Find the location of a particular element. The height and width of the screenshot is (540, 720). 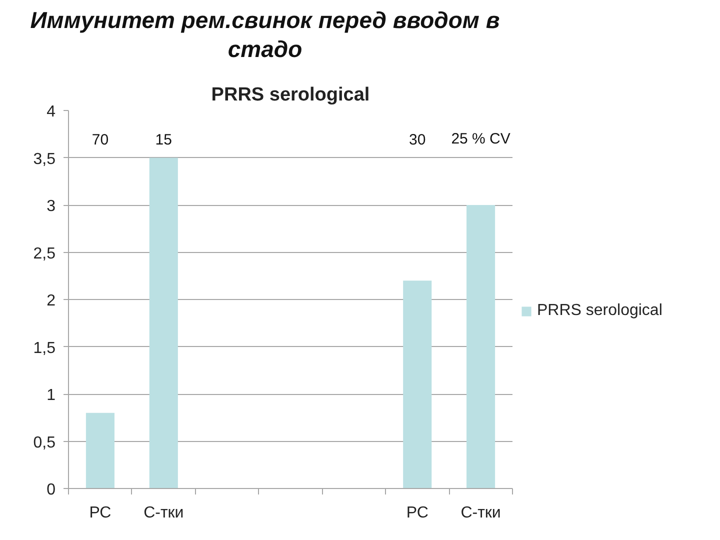

y-tick-label: 3,5 is located at coordinates (44, 159).